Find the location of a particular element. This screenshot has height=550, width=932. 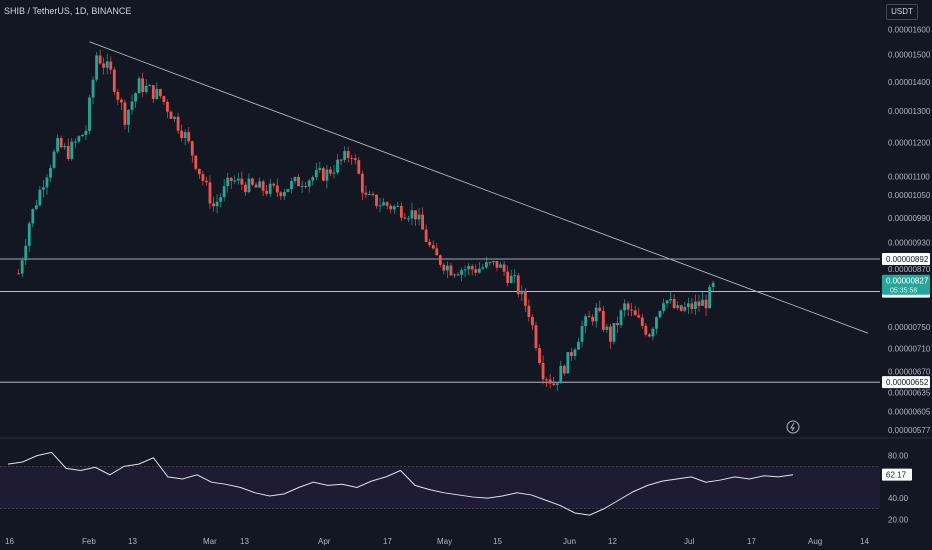

x-tick-label: Aug is located at coordinates (815, 541).